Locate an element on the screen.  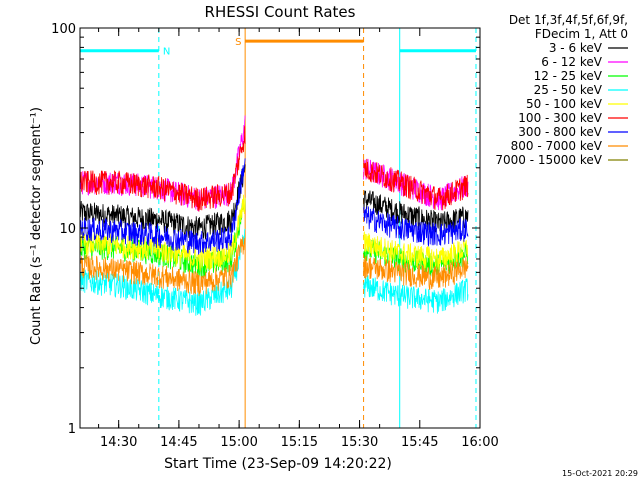
y-tick-label-1: 10 is located at coordinates (67, 229).